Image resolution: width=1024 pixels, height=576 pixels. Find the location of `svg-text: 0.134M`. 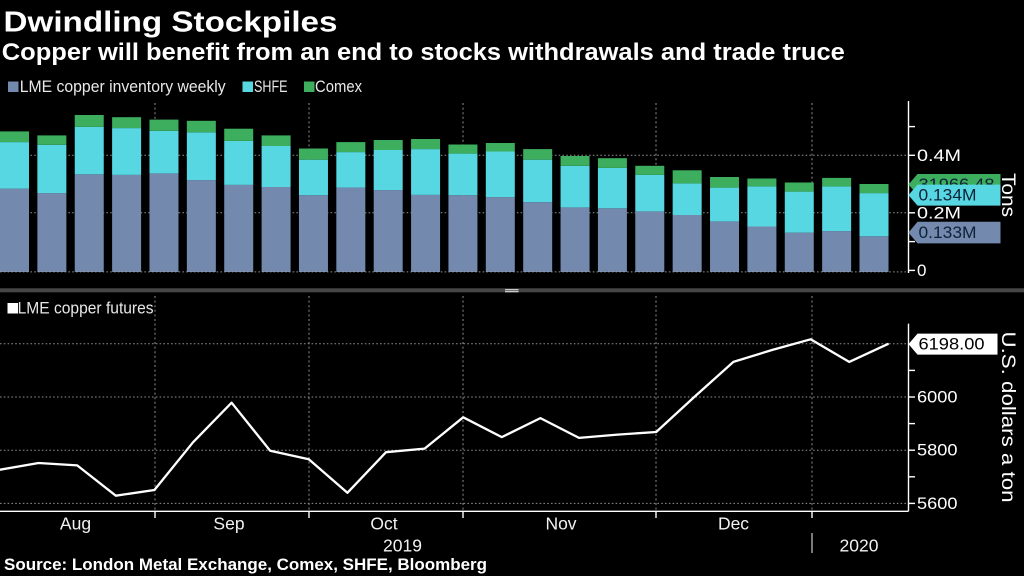

svg-text: 0.134M is located at coordinates (948, 195).